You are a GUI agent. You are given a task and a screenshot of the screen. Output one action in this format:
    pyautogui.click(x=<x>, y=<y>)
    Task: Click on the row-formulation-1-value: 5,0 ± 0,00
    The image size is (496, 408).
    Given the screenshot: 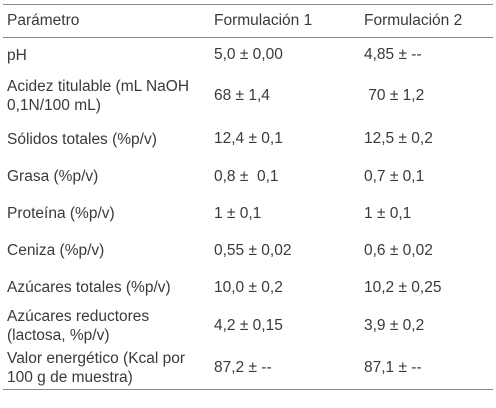 What is the action you would take?
    pyautogui.click(x=248, y=54)
    